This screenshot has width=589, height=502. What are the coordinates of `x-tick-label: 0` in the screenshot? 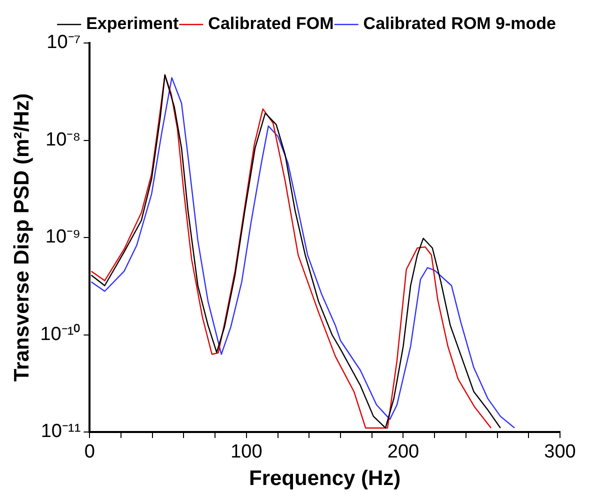 It's located at (89, 452).